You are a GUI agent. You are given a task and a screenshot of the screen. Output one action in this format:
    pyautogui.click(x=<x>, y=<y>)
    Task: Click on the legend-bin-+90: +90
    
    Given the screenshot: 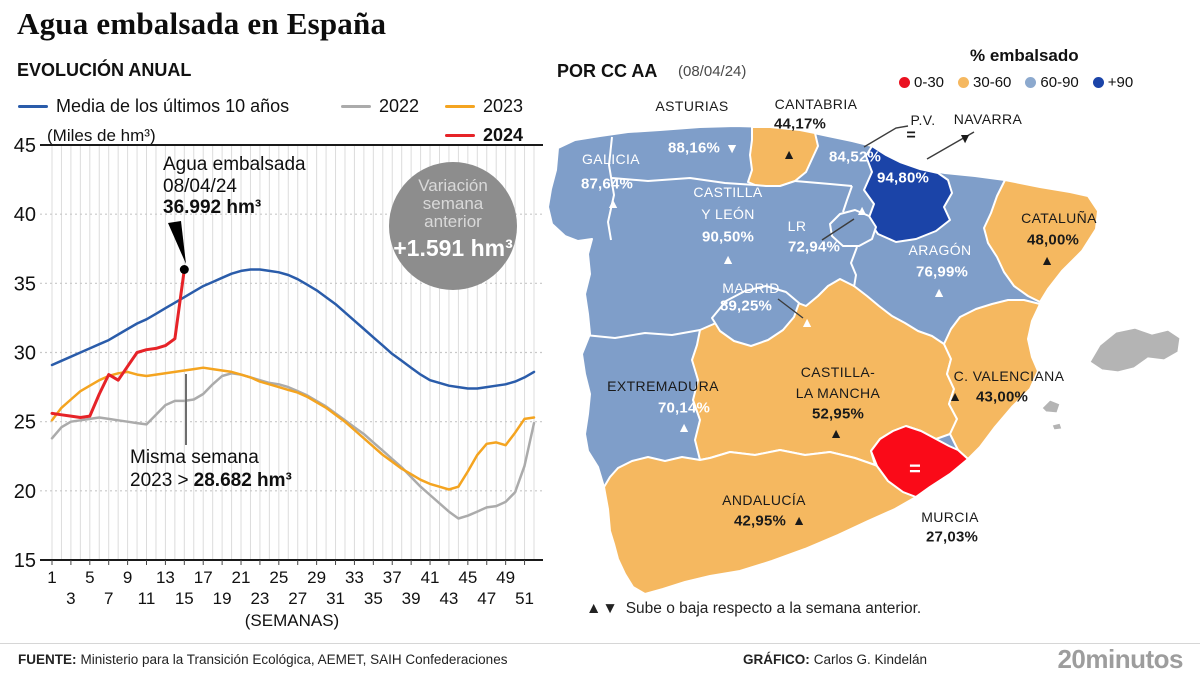 What is the action you would take?
    pyautogui.click(x=1113, y=82)
    